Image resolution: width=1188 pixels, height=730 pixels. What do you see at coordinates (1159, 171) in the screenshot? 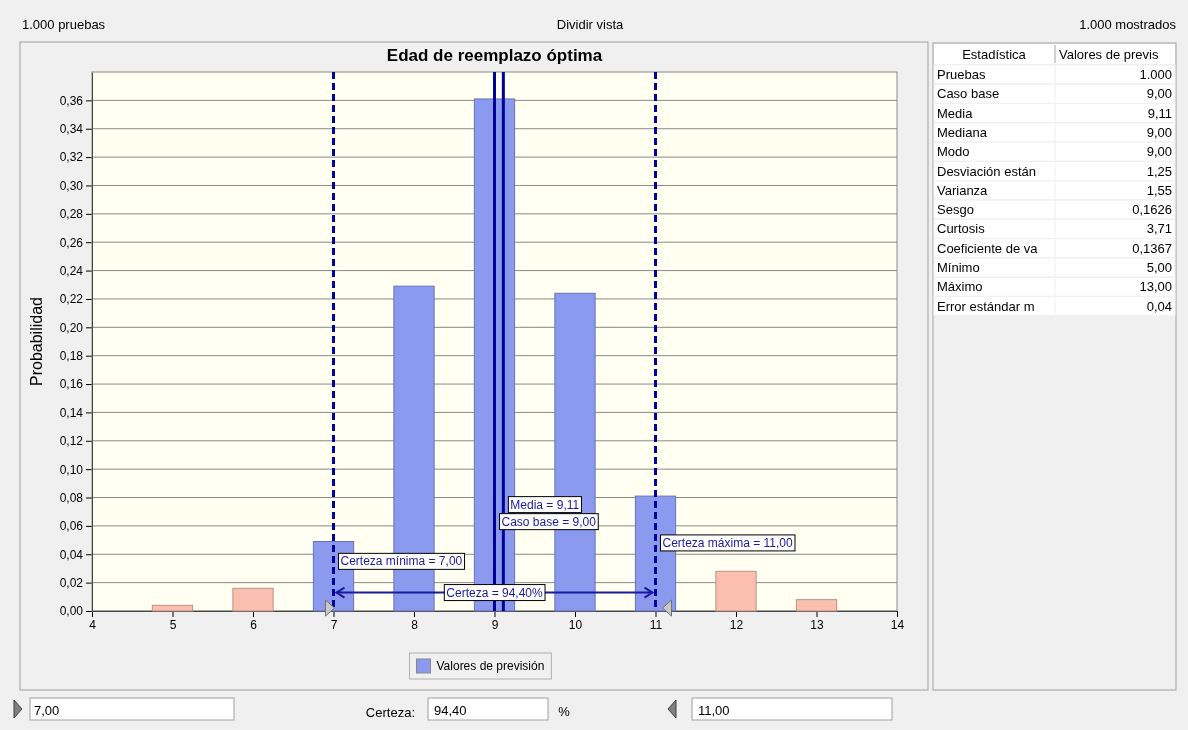
I see `text: 1,25` at bounding box center [1159, 171].